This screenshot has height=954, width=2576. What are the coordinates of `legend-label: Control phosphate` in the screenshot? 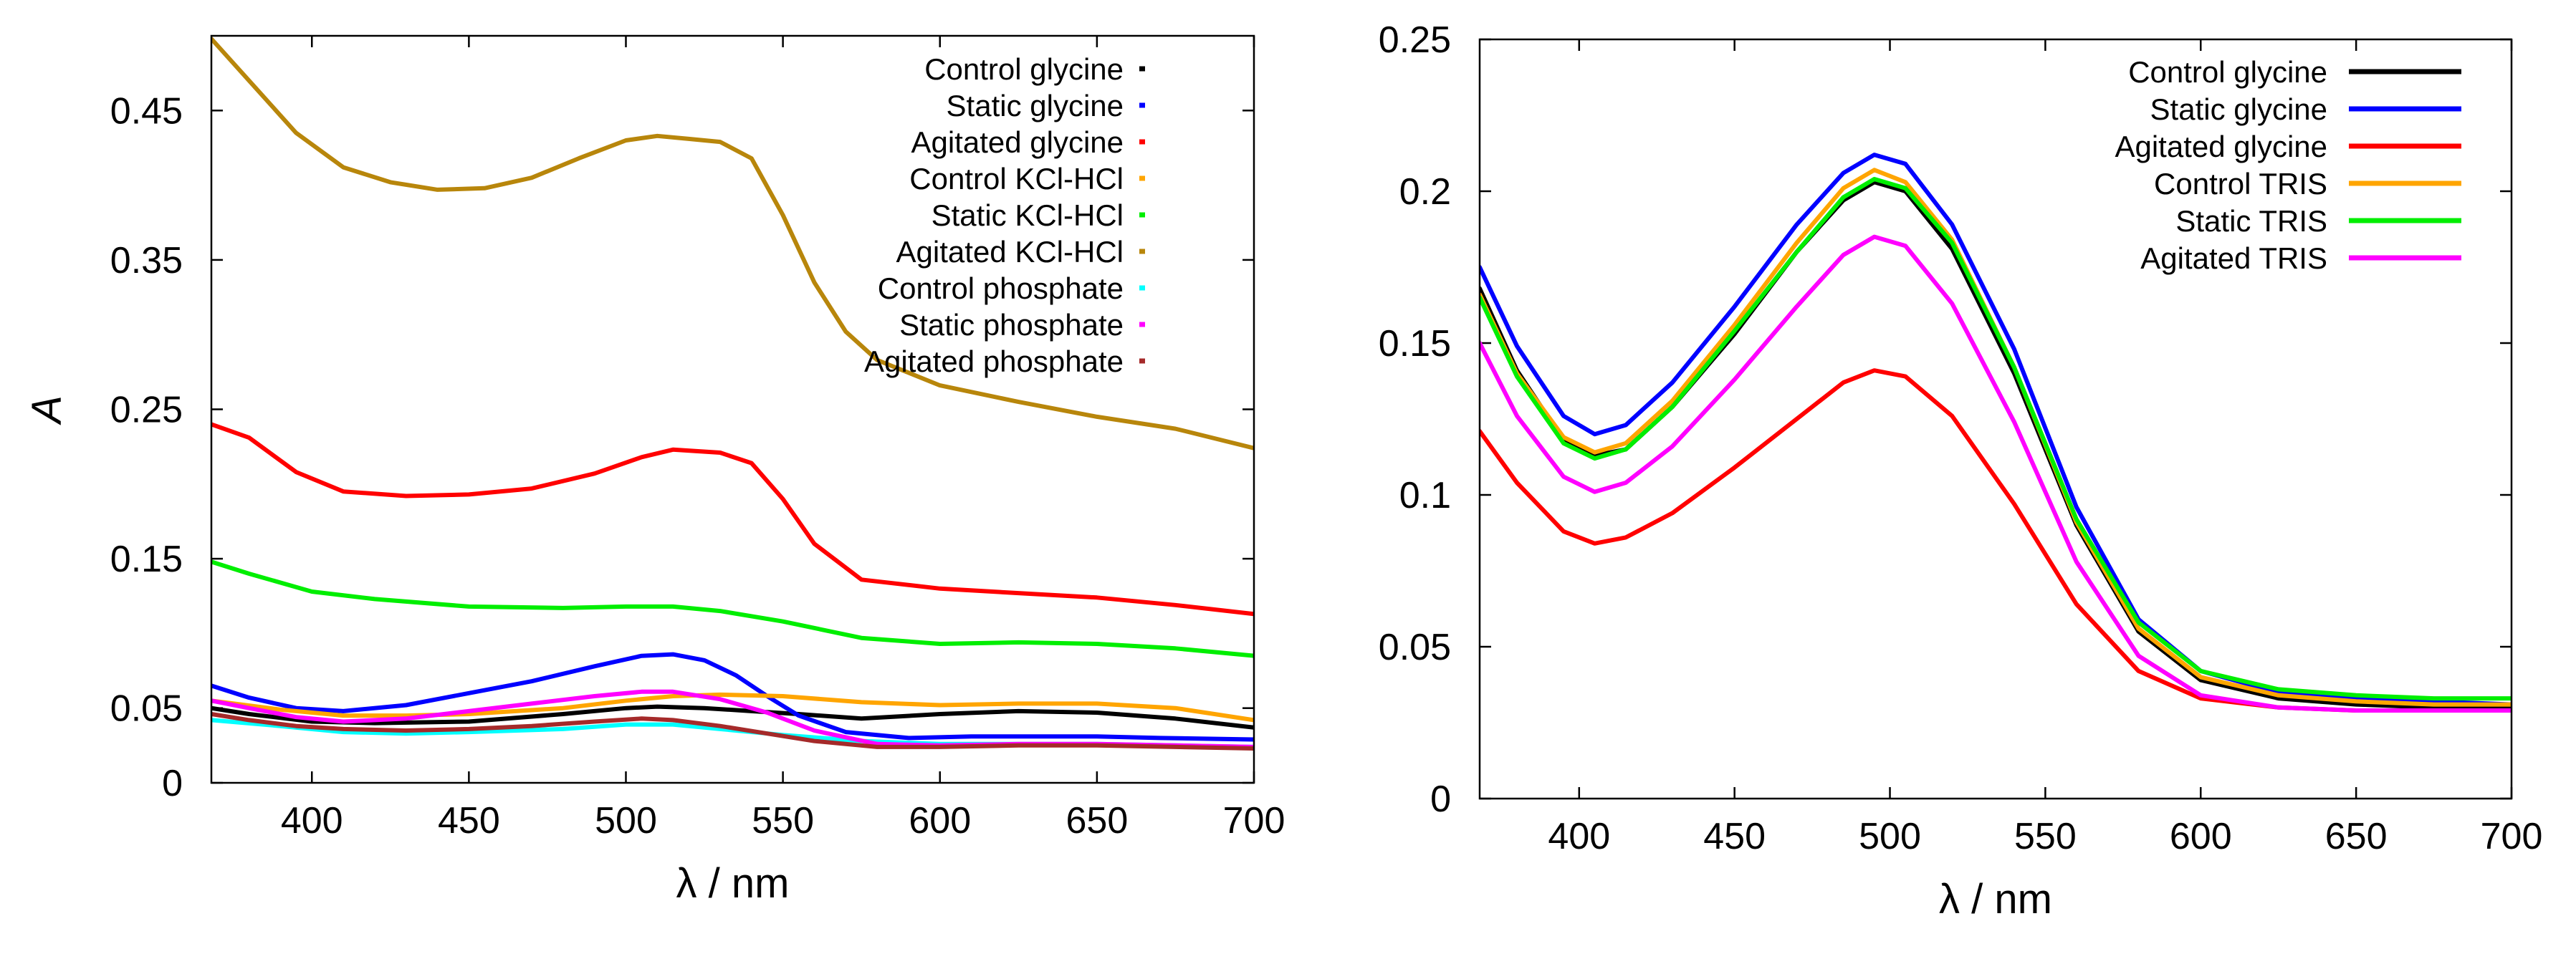 It's located at (1001, 288).